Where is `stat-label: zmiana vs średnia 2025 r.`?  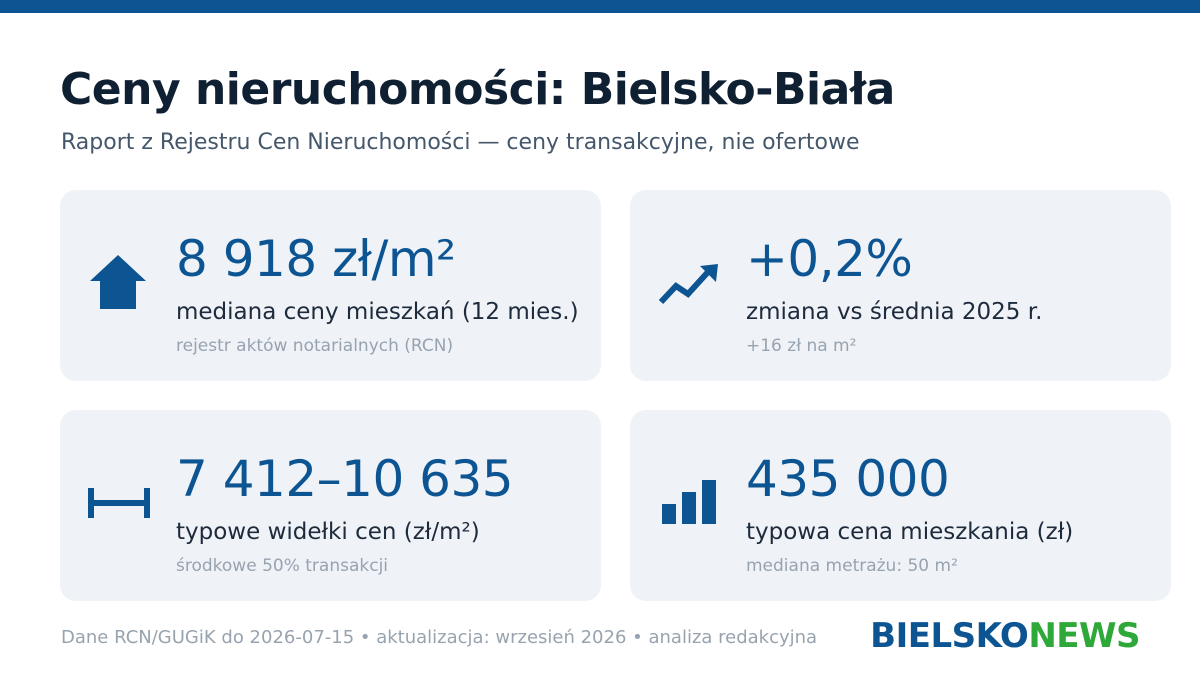
stat-label: zmiana vs średnia 2025 r. is located at coordinates (894, 312).